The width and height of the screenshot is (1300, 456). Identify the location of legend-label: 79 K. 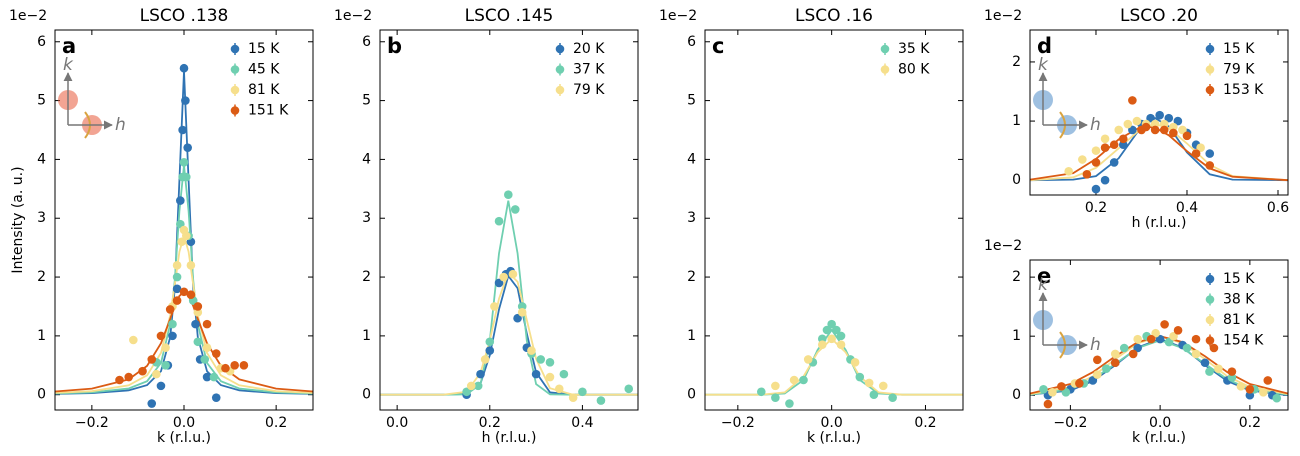
(1239, 70).